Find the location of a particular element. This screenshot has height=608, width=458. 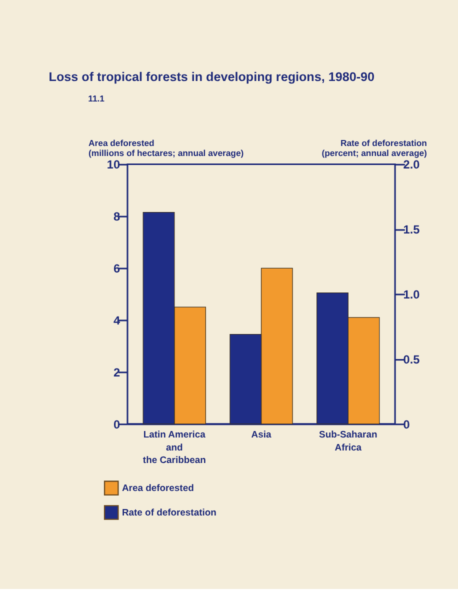

legend-label: Area deforested is located at coordinates (158, 488).